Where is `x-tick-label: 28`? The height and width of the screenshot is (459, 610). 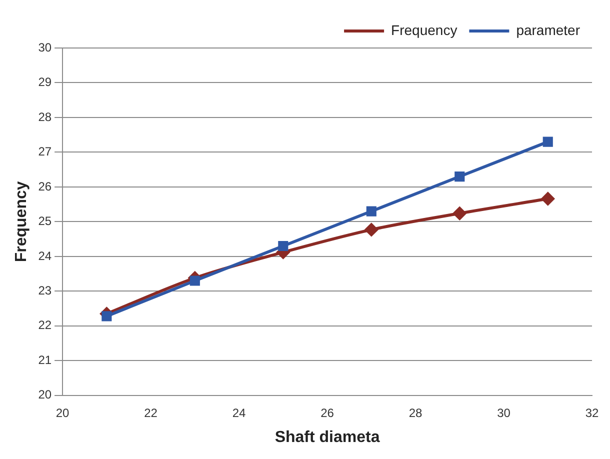 x-tick-label: 28 is located at coordinates (415, 413).